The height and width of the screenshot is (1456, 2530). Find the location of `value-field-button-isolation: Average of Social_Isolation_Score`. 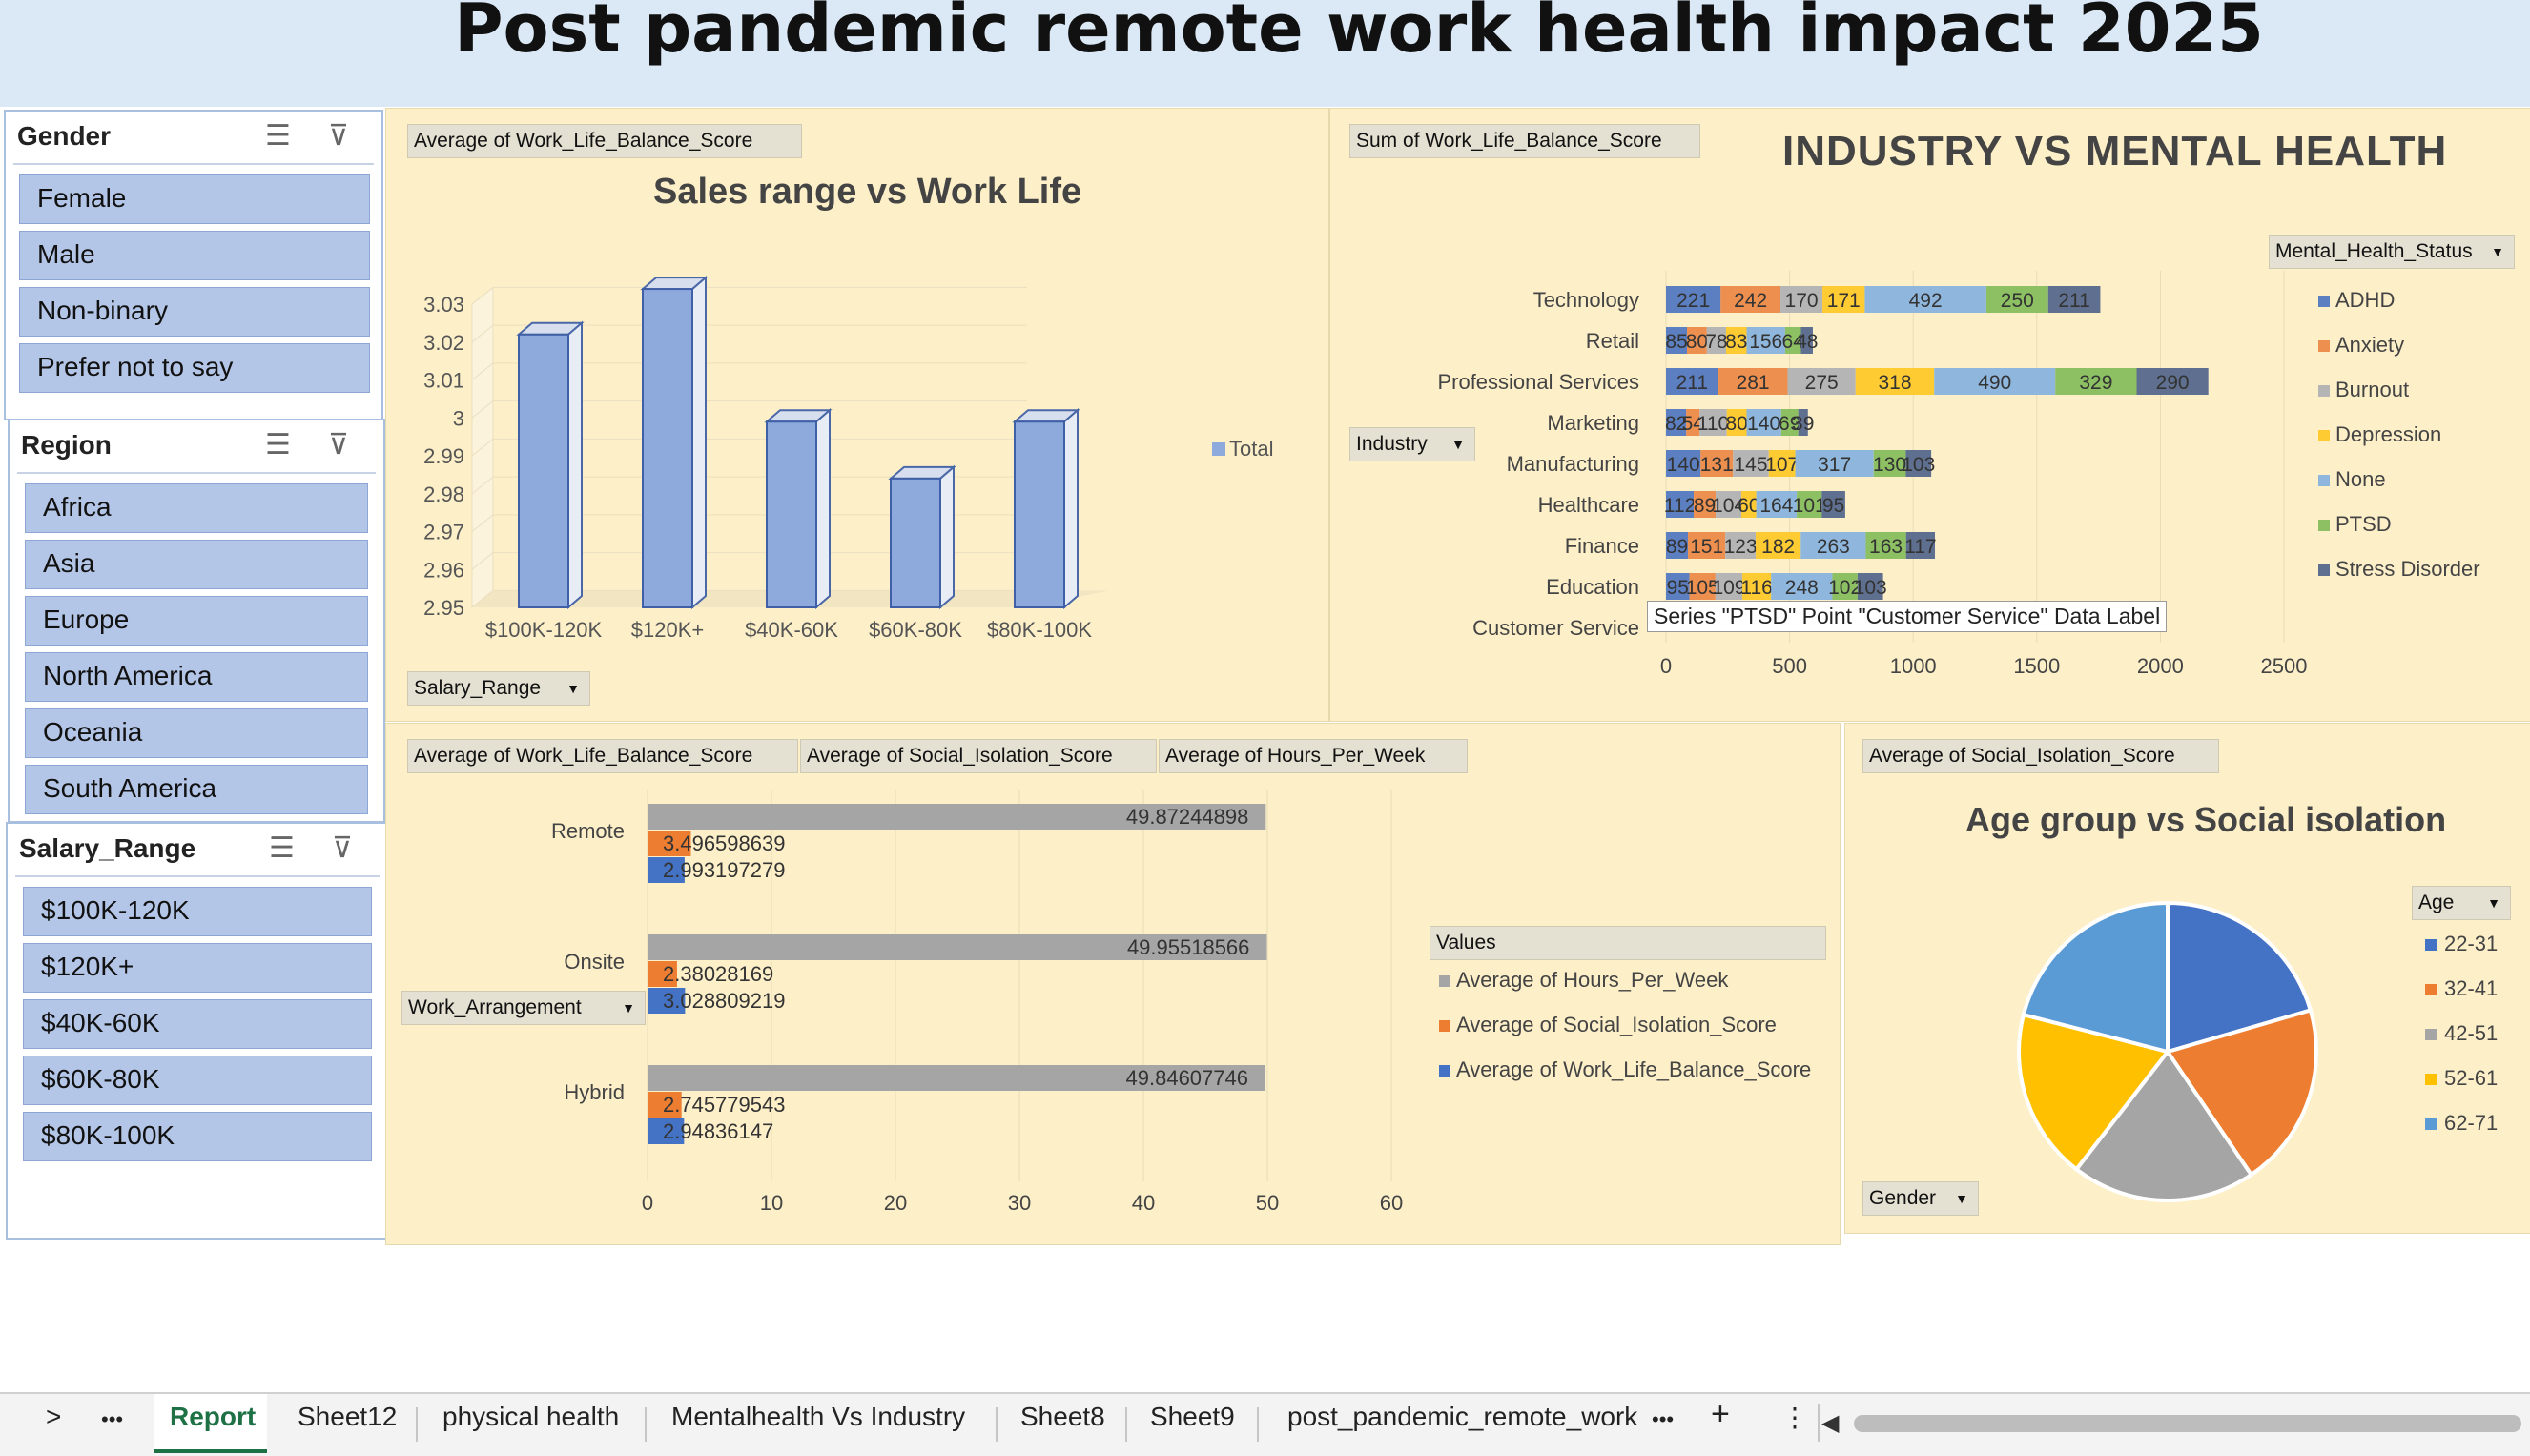

value-field-button-isolation: Average of Social_Isolation_Score is located at coordinates (978, 756).